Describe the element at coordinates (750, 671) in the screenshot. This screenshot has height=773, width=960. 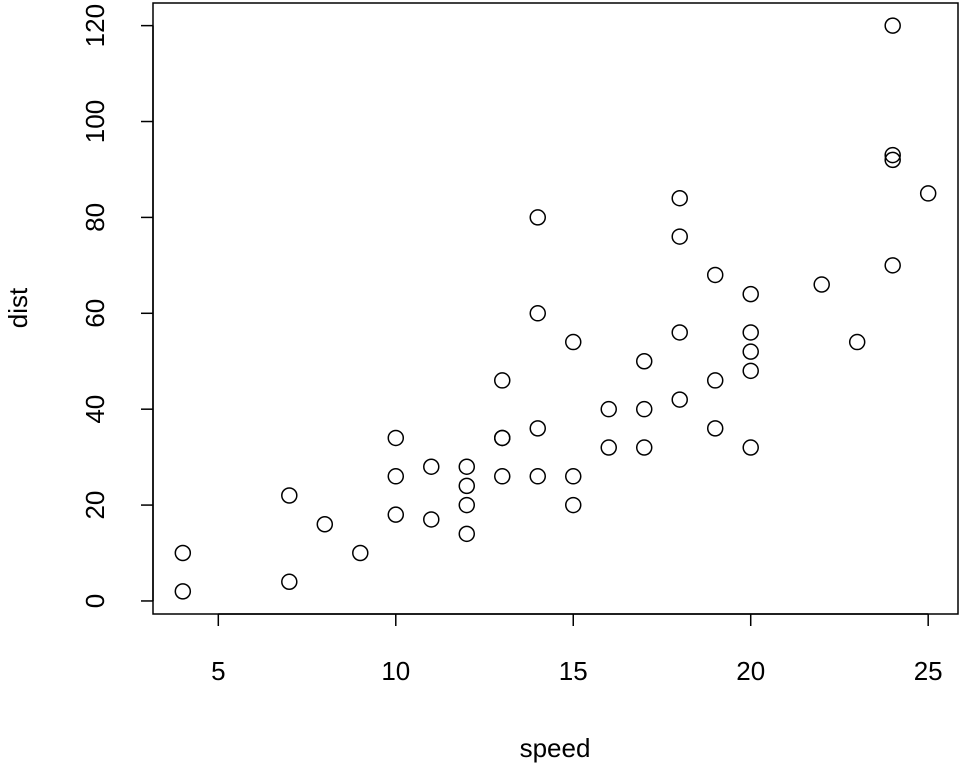
I see `x-tick-label: 20` at that location.